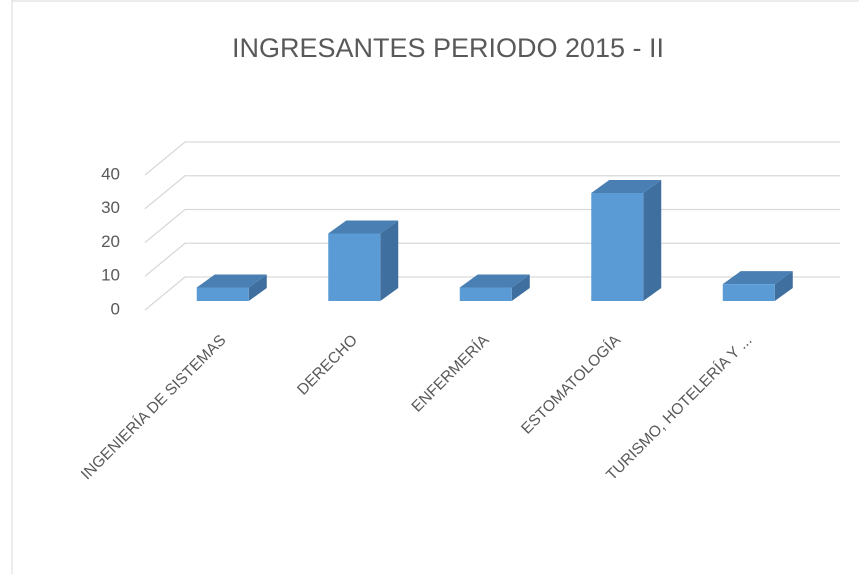  I want to click on x-tick-label: DERECHO, so click(327, 365).